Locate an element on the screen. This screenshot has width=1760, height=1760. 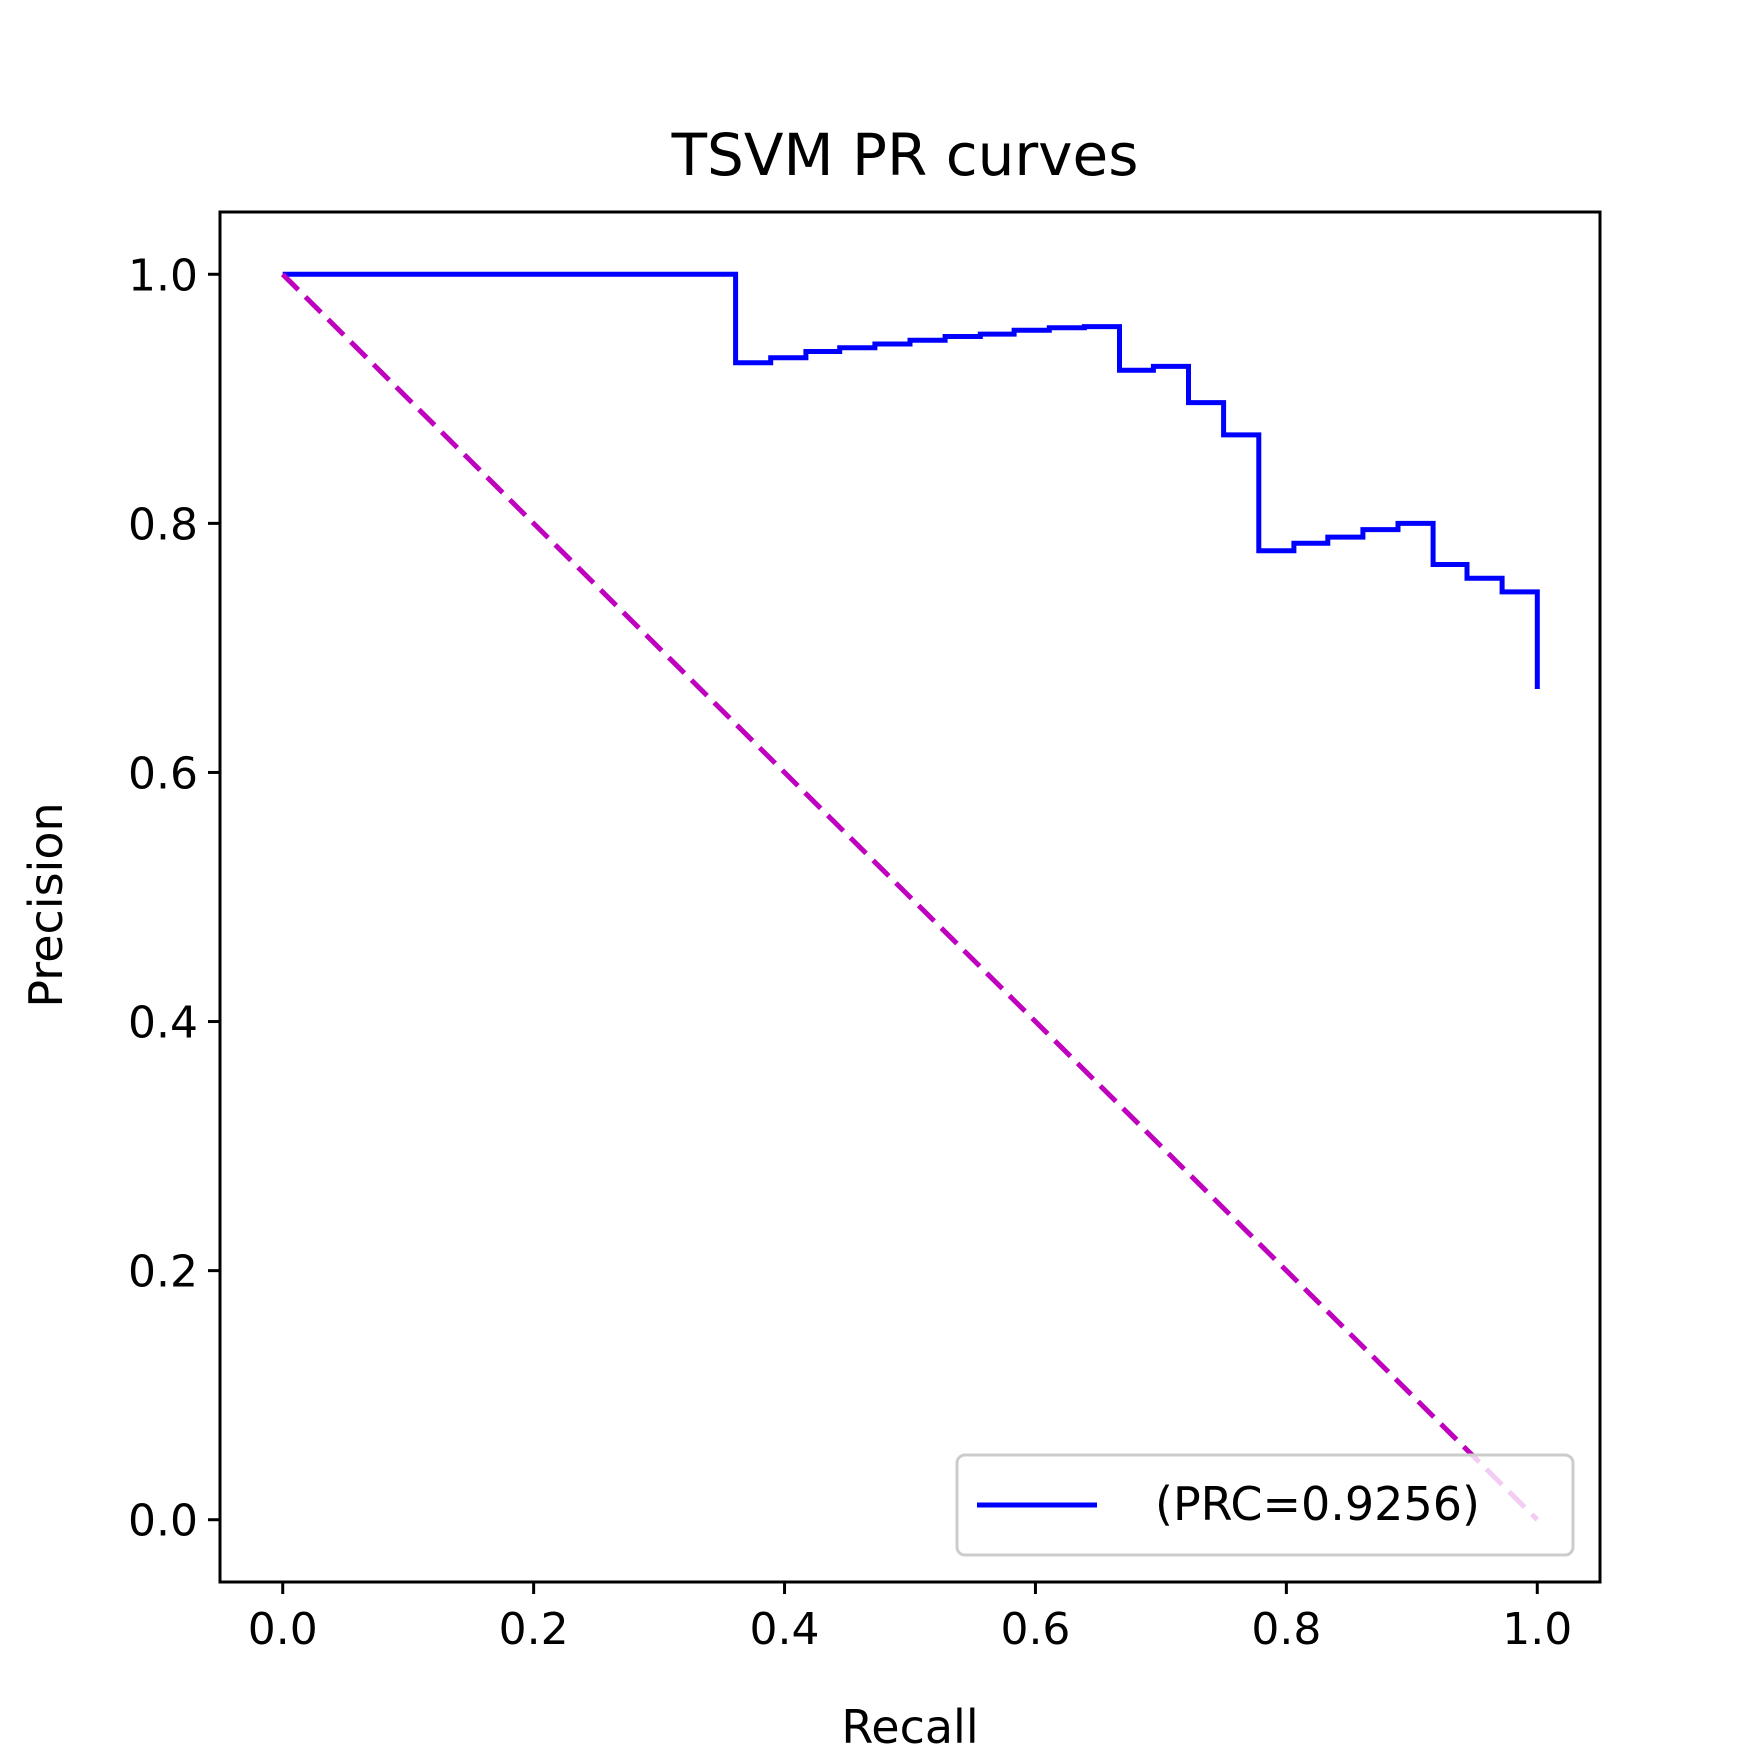
y-tick-label: 0.2 is located at coordinates (163, 1272).